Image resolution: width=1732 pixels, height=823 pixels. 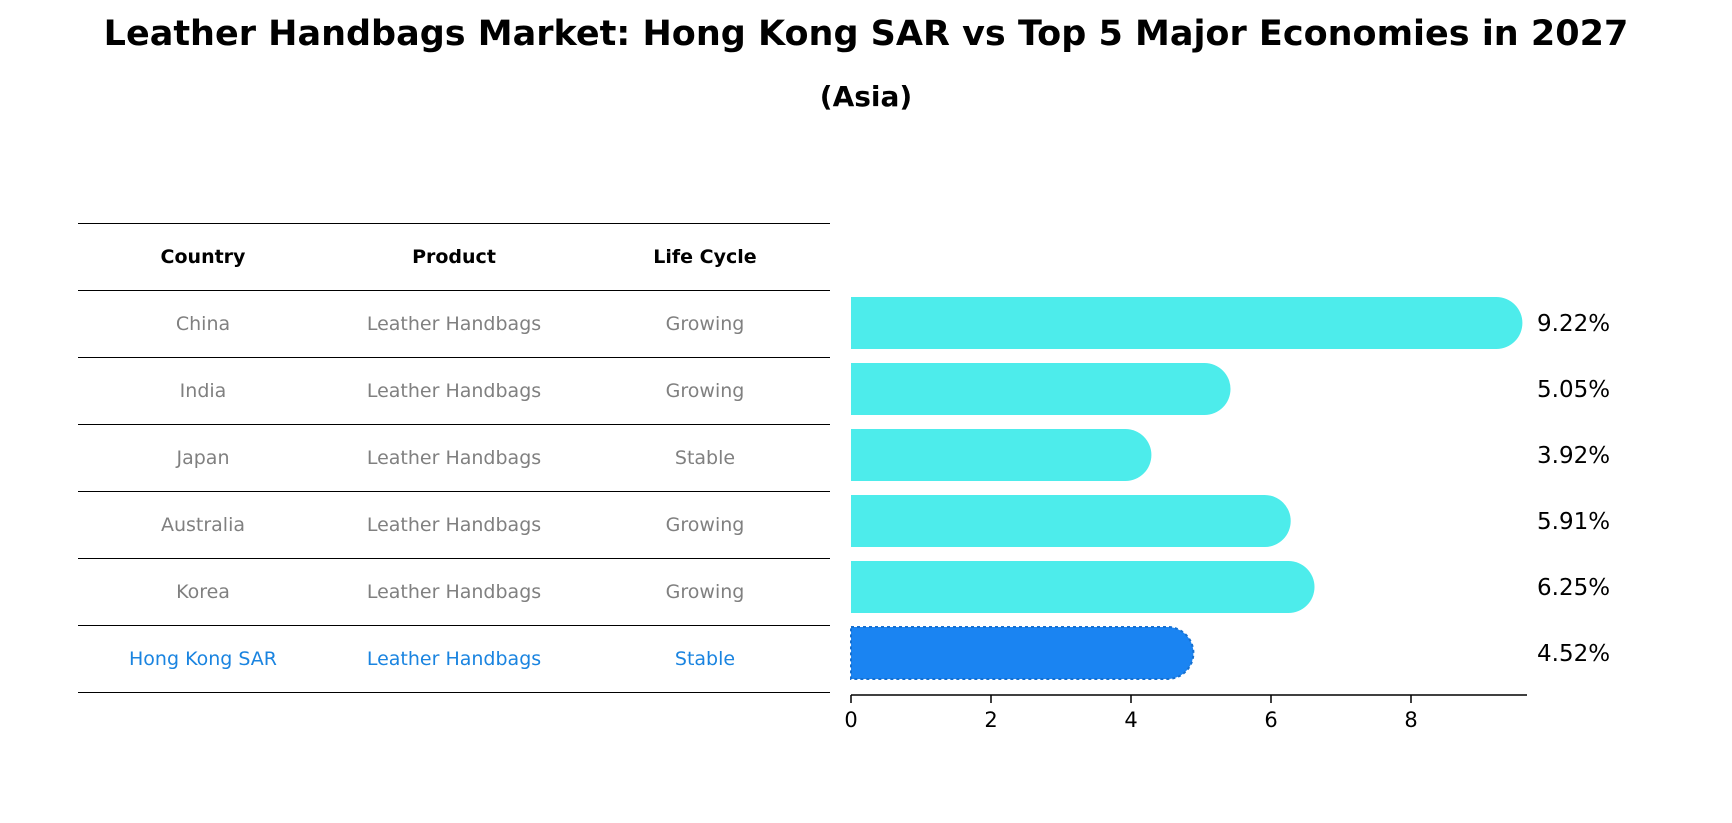 I want to click on header-product: Product, so click(x=454, y=257).